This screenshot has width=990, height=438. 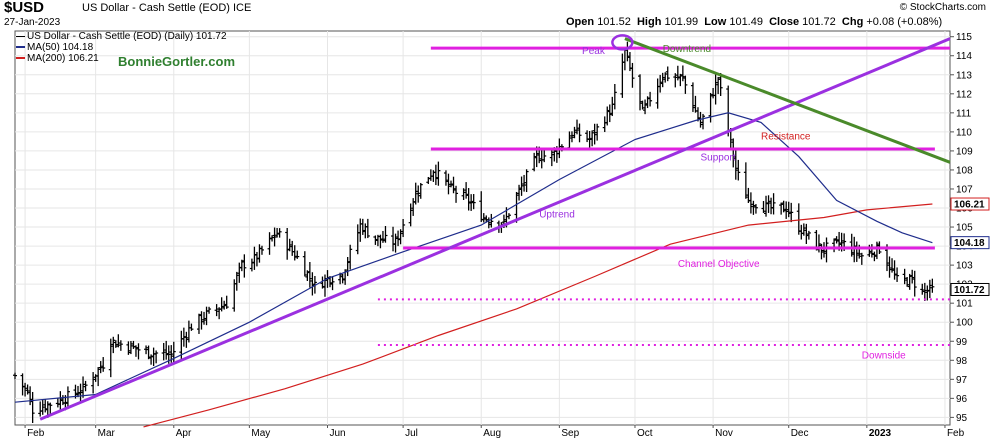 I want to click on y-tick-label: 103, so click(x=964, y=266).